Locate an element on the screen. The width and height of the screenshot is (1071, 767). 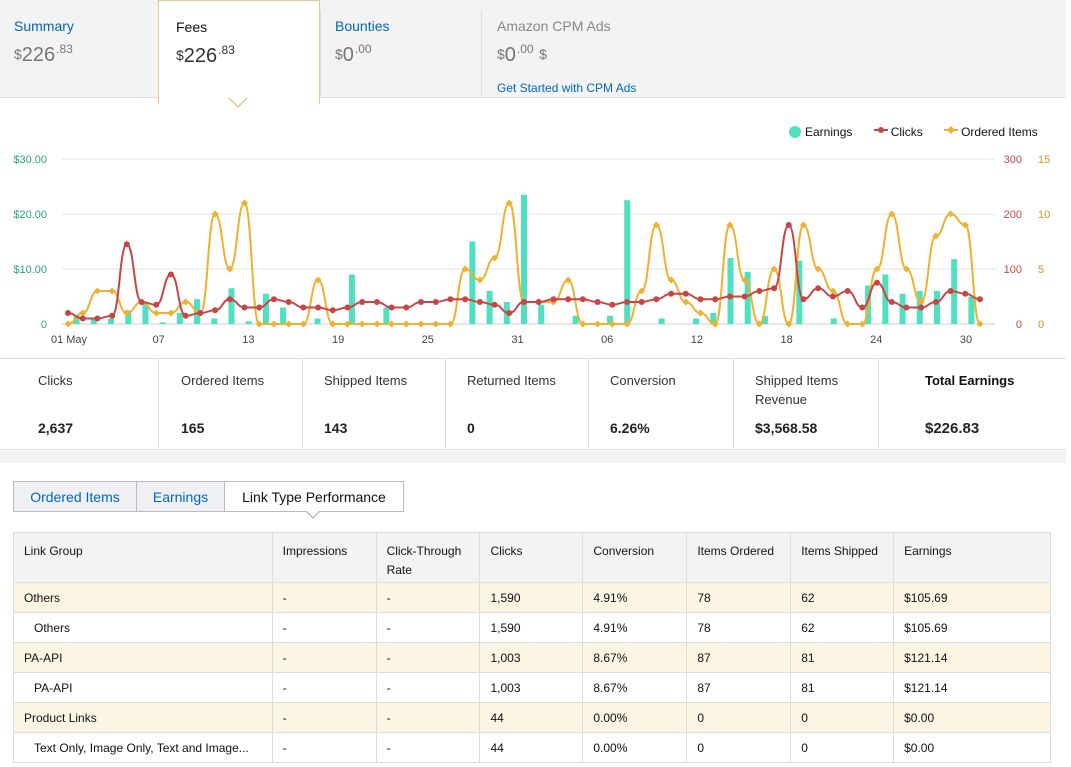
legend-ordered-item: Ordered Items is located at coordinates (991, 131).